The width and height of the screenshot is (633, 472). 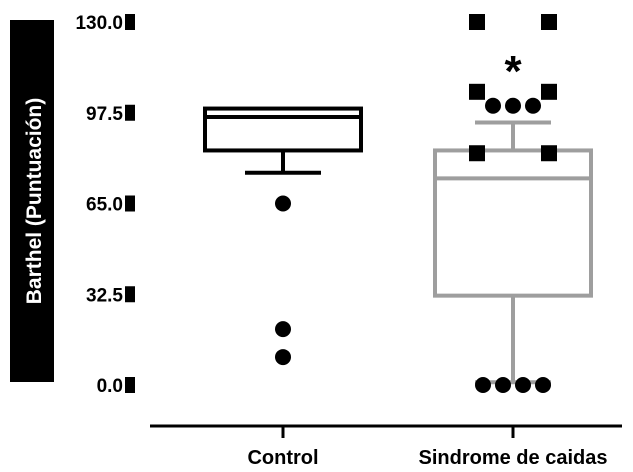 I want to click on y-tick-label: 65.0, so click(x=104, y=205).